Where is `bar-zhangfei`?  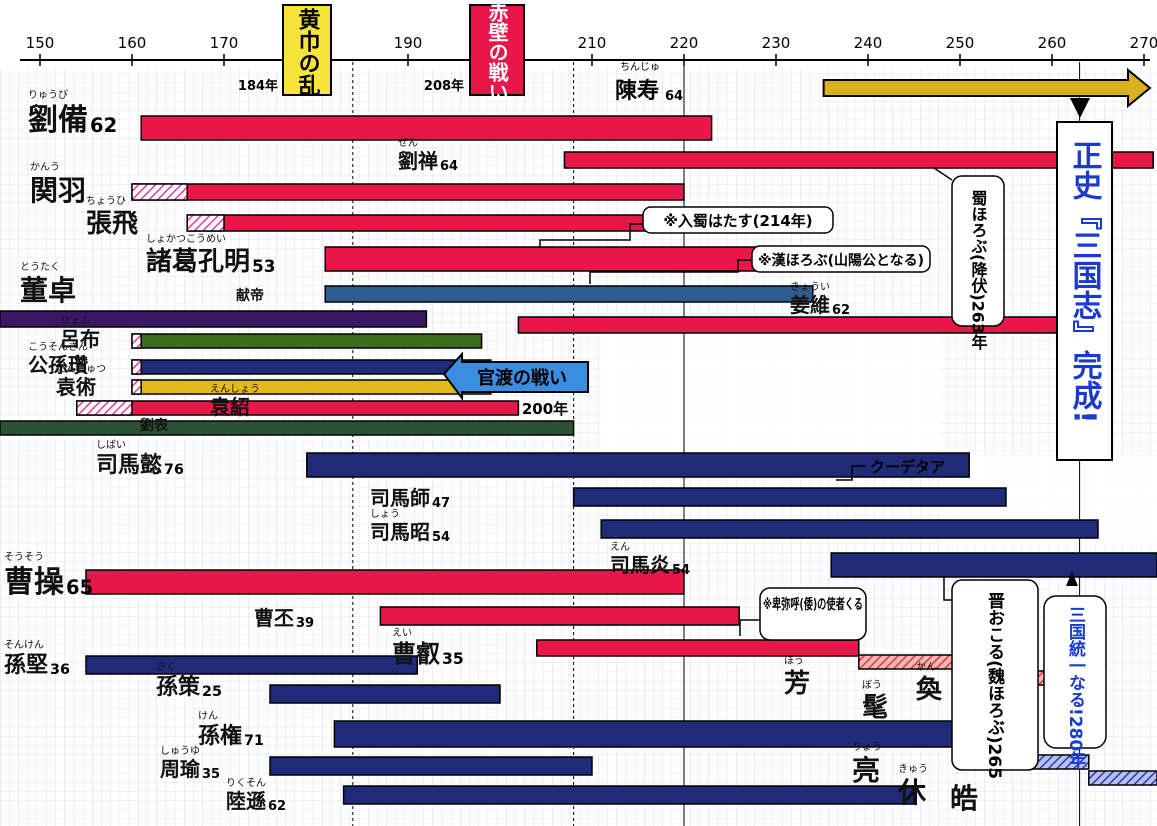
bar-zhangfei is located at coordinates (440, 223).